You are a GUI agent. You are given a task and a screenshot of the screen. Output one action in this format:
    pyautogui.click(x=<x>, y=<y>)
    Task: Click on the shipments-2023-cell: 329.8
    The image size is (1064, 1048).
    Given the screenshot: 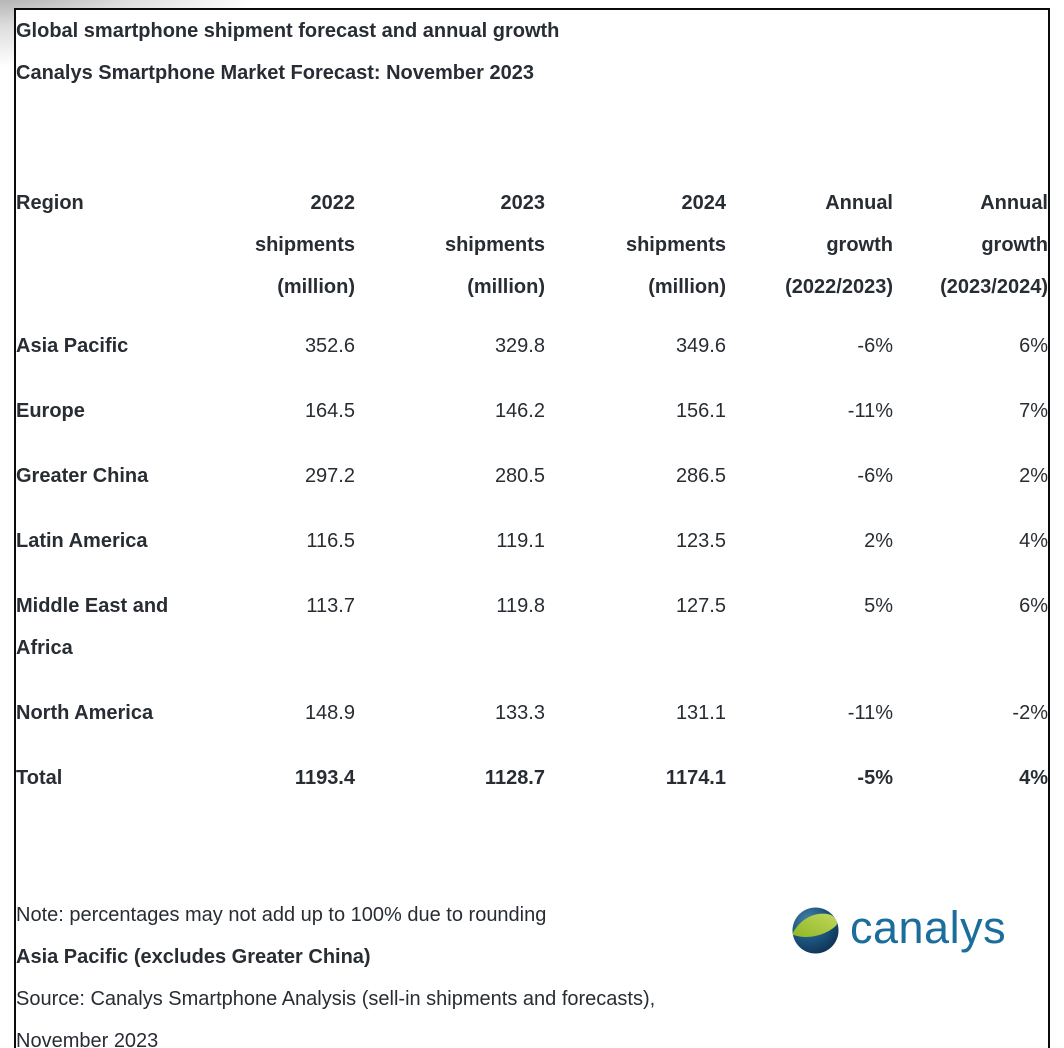 What is the action you would take?
    pyautogui.click(x=519, y=346)
    